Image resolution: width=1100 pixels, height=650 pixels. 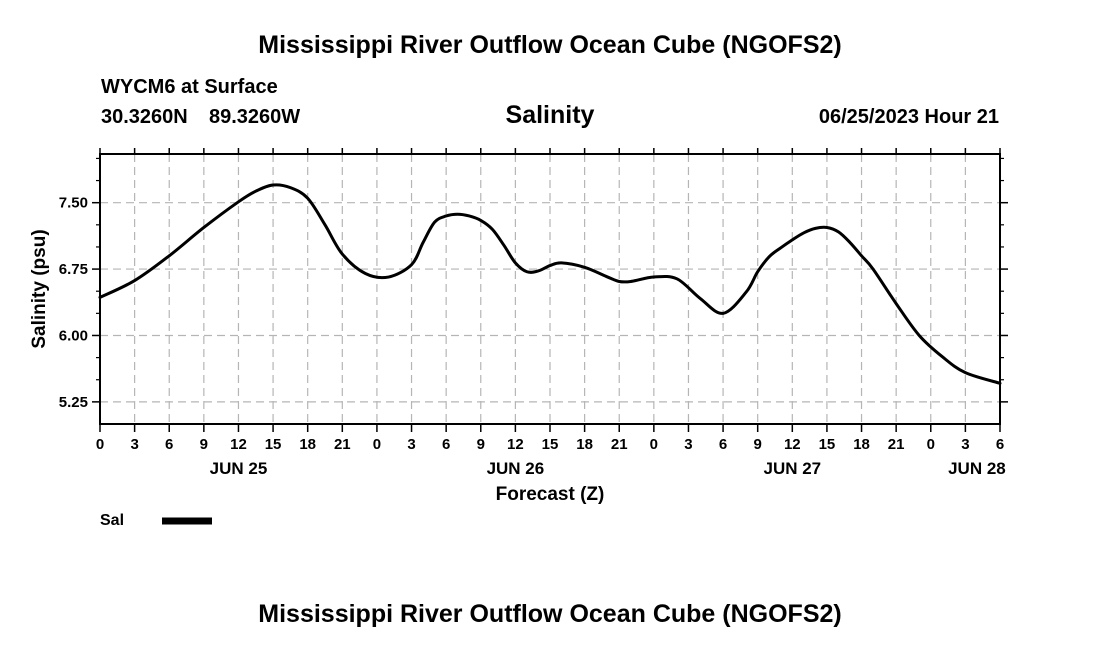 I want to click on y-tick-label: 7.50, so click(x=73, y=203).